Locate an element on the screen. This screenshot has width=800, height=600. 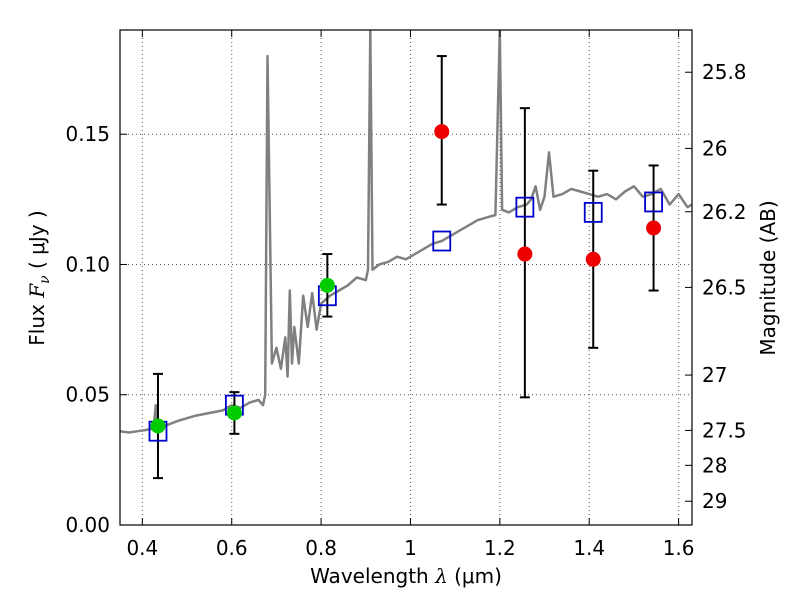
x-tick-label: 0.8 is located at coordinates (321, 548).